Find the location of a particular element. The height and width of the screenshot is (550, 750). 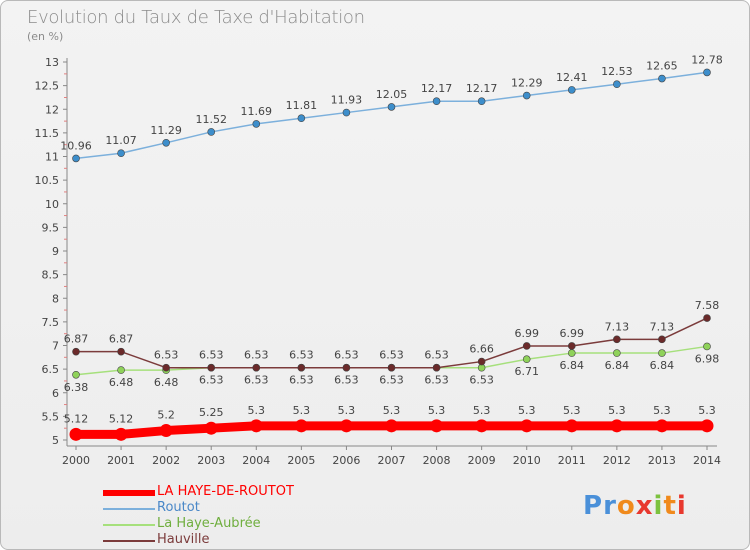

data-label: 12.05 is located at coordinates (392, 94).